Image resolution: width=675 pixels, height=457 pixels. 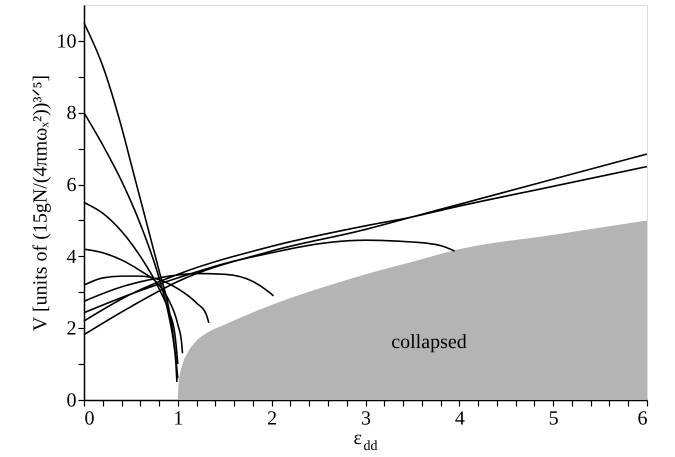 What do you see at coordinates (71, 401) in the screenshot?
I see `y-tick-label: 0` at bounding box center [71, 401].